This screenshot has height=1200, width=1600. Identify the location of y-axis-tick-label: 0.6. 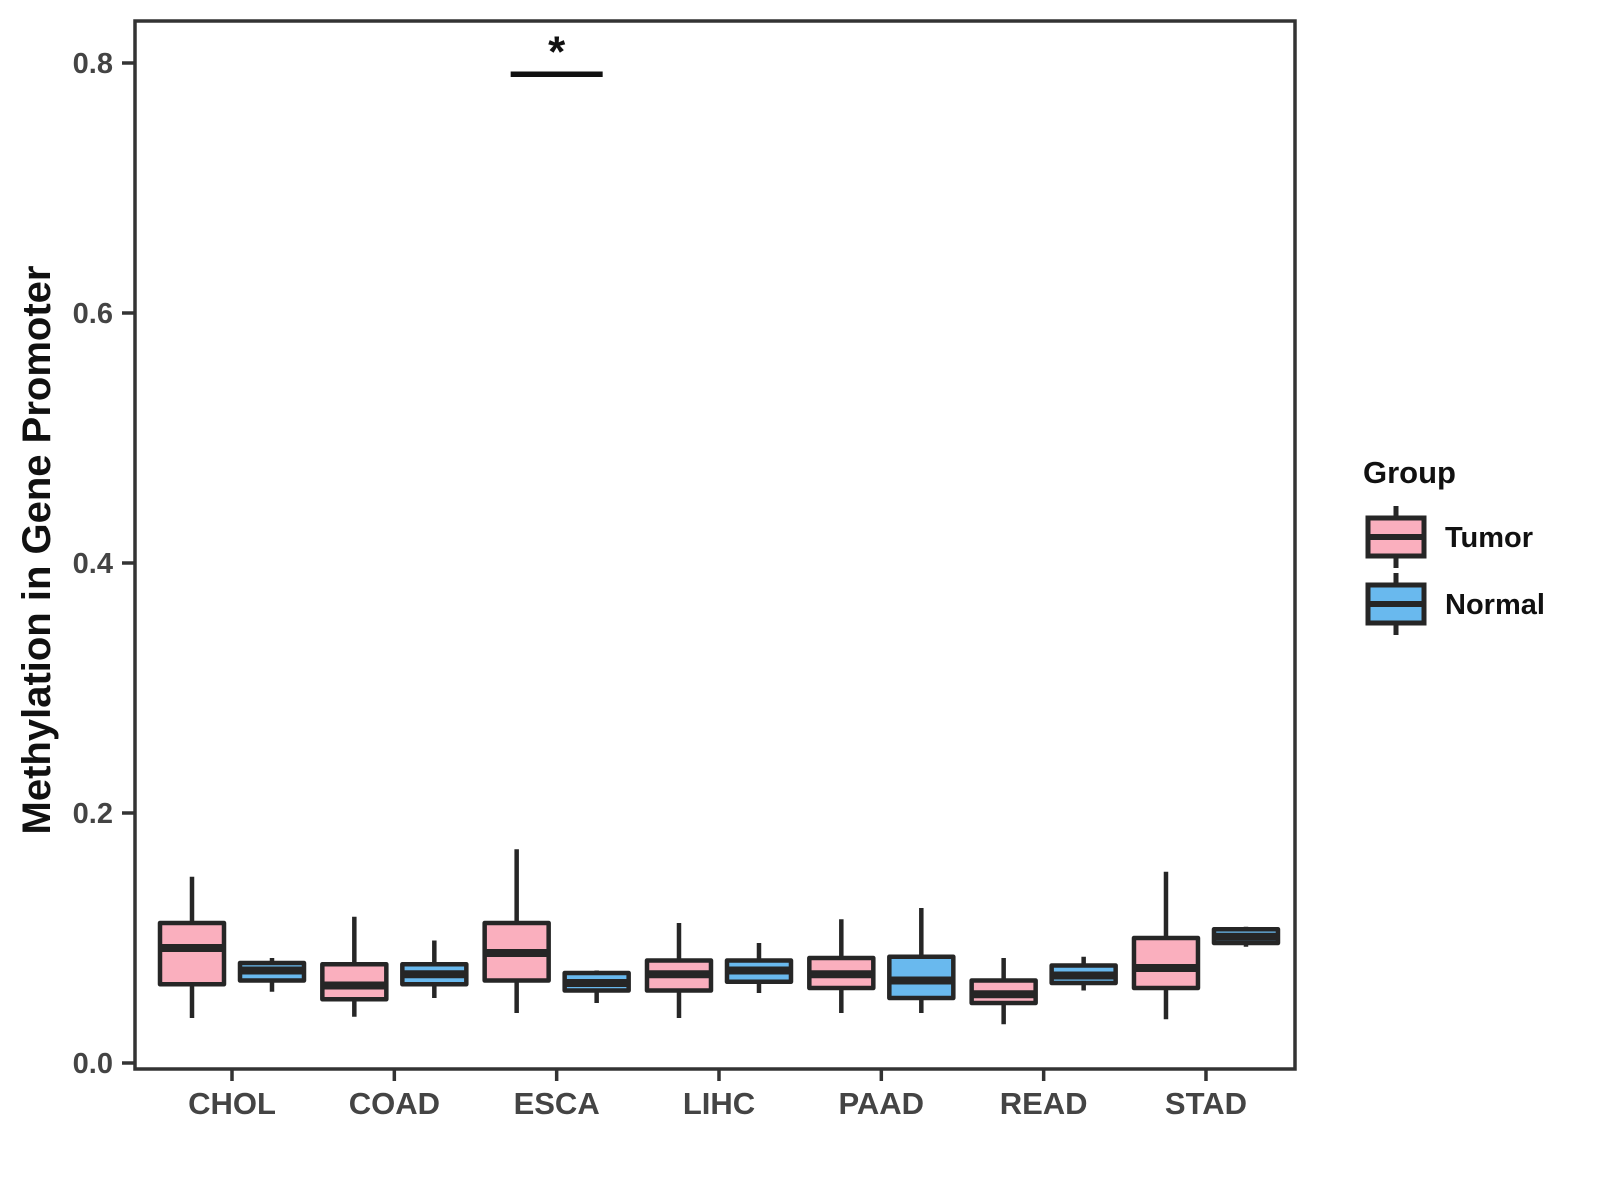
(93, 314).